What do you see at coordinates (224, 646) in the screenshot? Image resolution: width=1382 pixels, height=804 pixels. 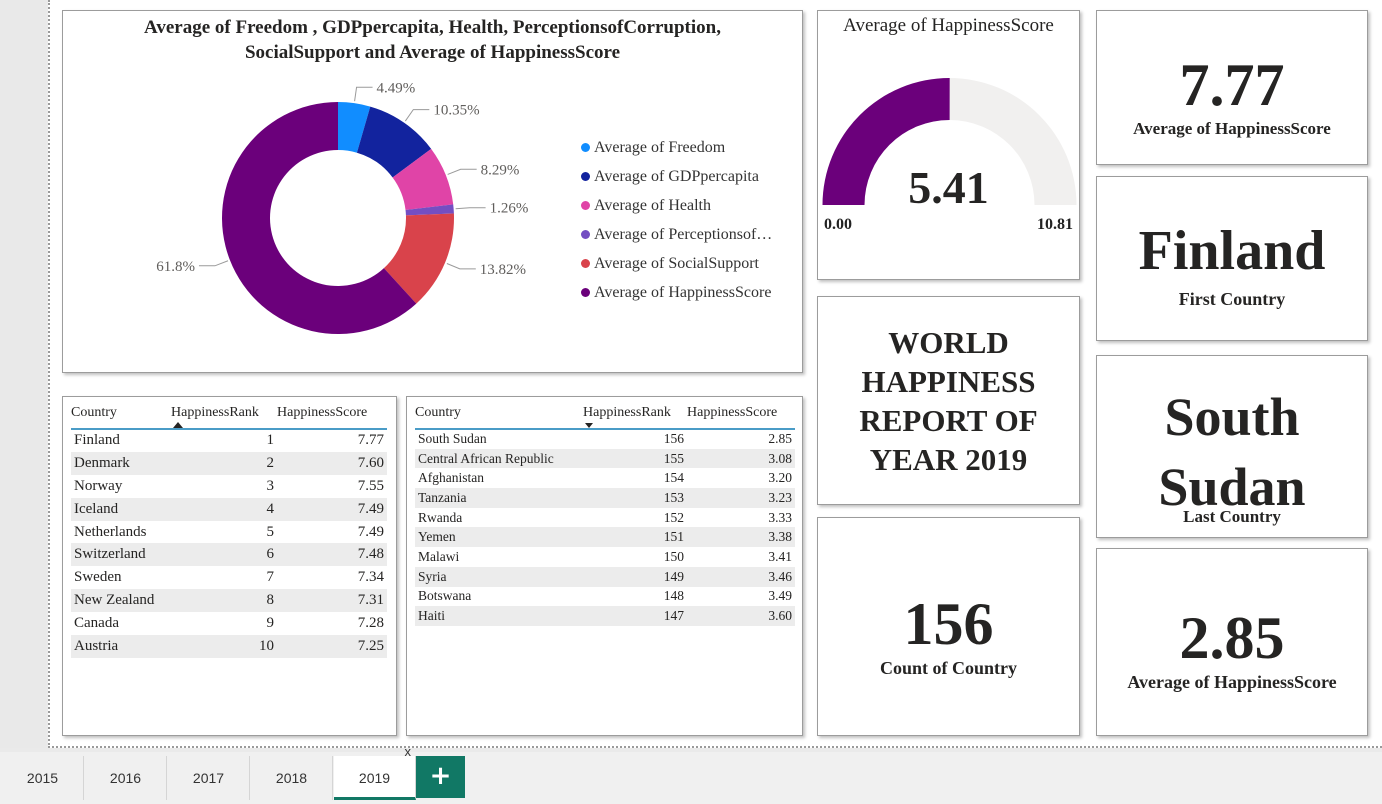 I see `cell-rank: 10` at bounding box center [224, 646].